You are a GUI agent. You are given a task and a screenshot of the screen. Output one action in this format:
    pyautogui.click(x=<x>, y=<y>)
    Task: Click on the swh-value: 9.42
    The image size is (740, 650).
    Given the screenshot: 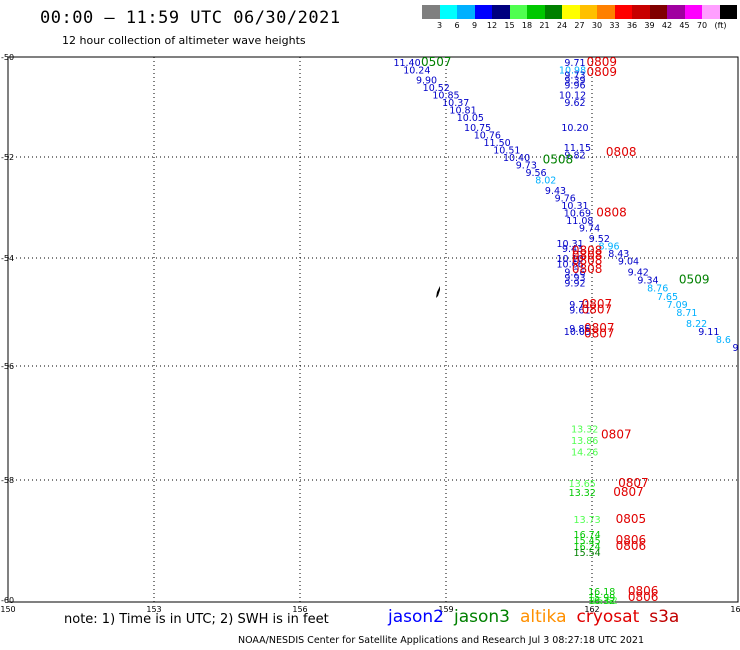 What is the action you would take?
    pyautogui.click(x=638, y=273)
    